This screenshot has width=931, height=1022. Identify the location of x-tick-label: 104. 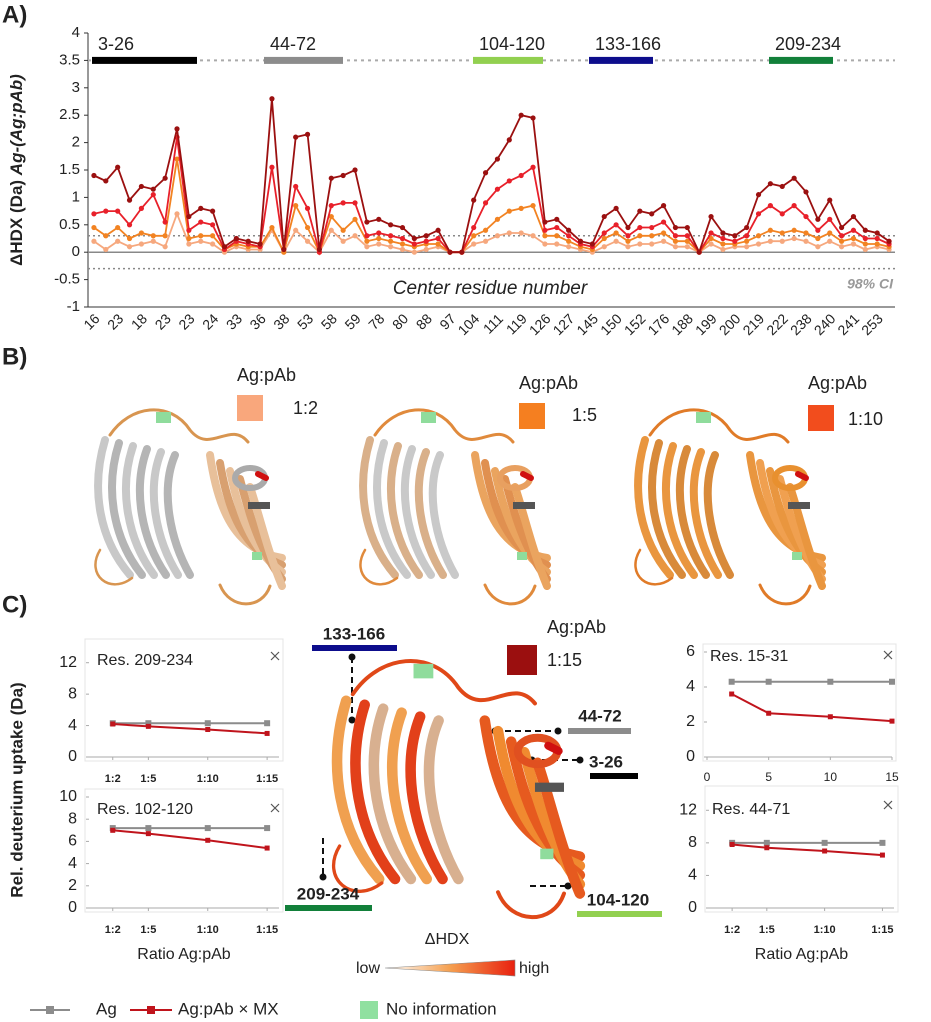
(469, 324).